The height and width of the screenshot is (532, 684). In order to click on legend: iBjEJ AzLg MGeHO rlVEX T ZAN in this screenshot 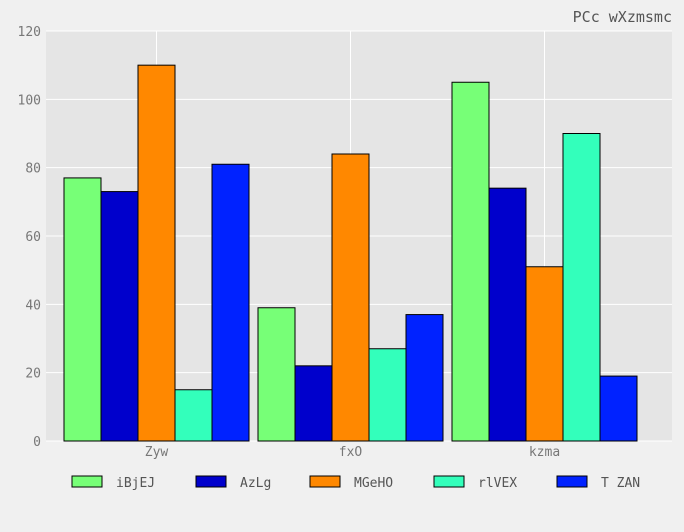, I will do `click(355, 483)`.